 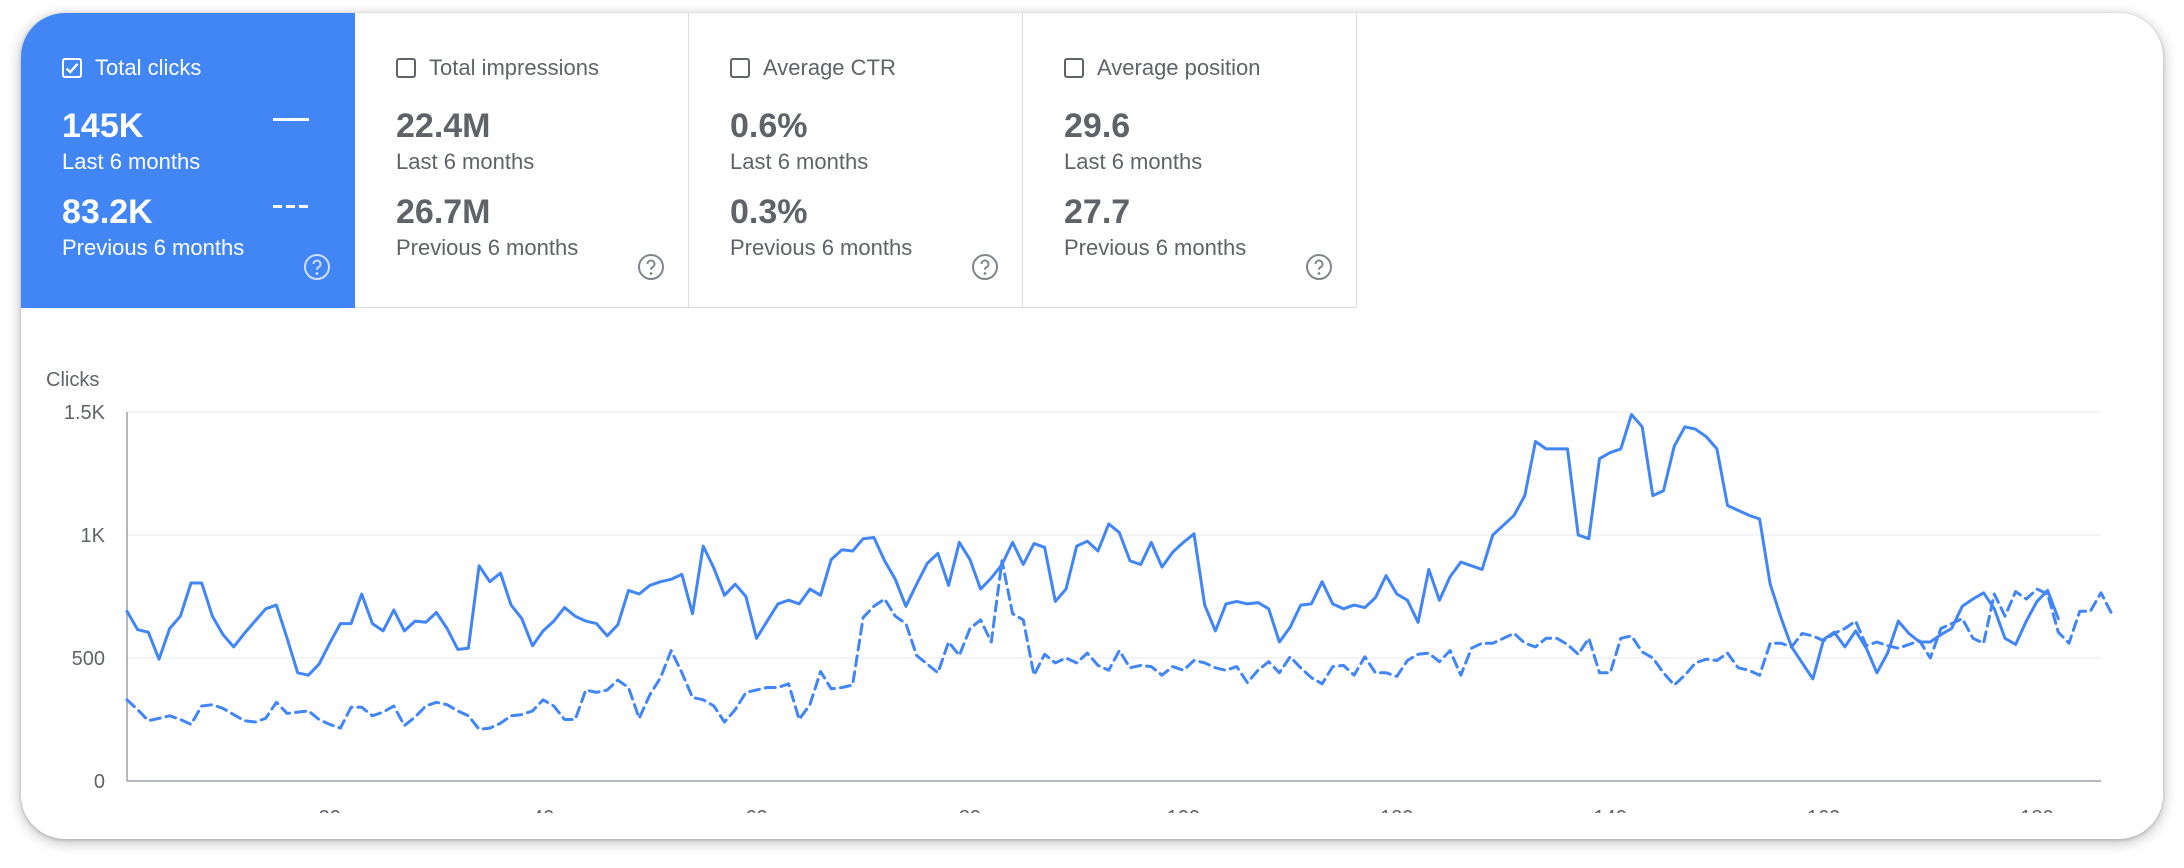 What do you see at coordinates (1097, 212) in the screenshot?
I see `metric-previous-value: 27.7` at bounding box center [1097, 212].